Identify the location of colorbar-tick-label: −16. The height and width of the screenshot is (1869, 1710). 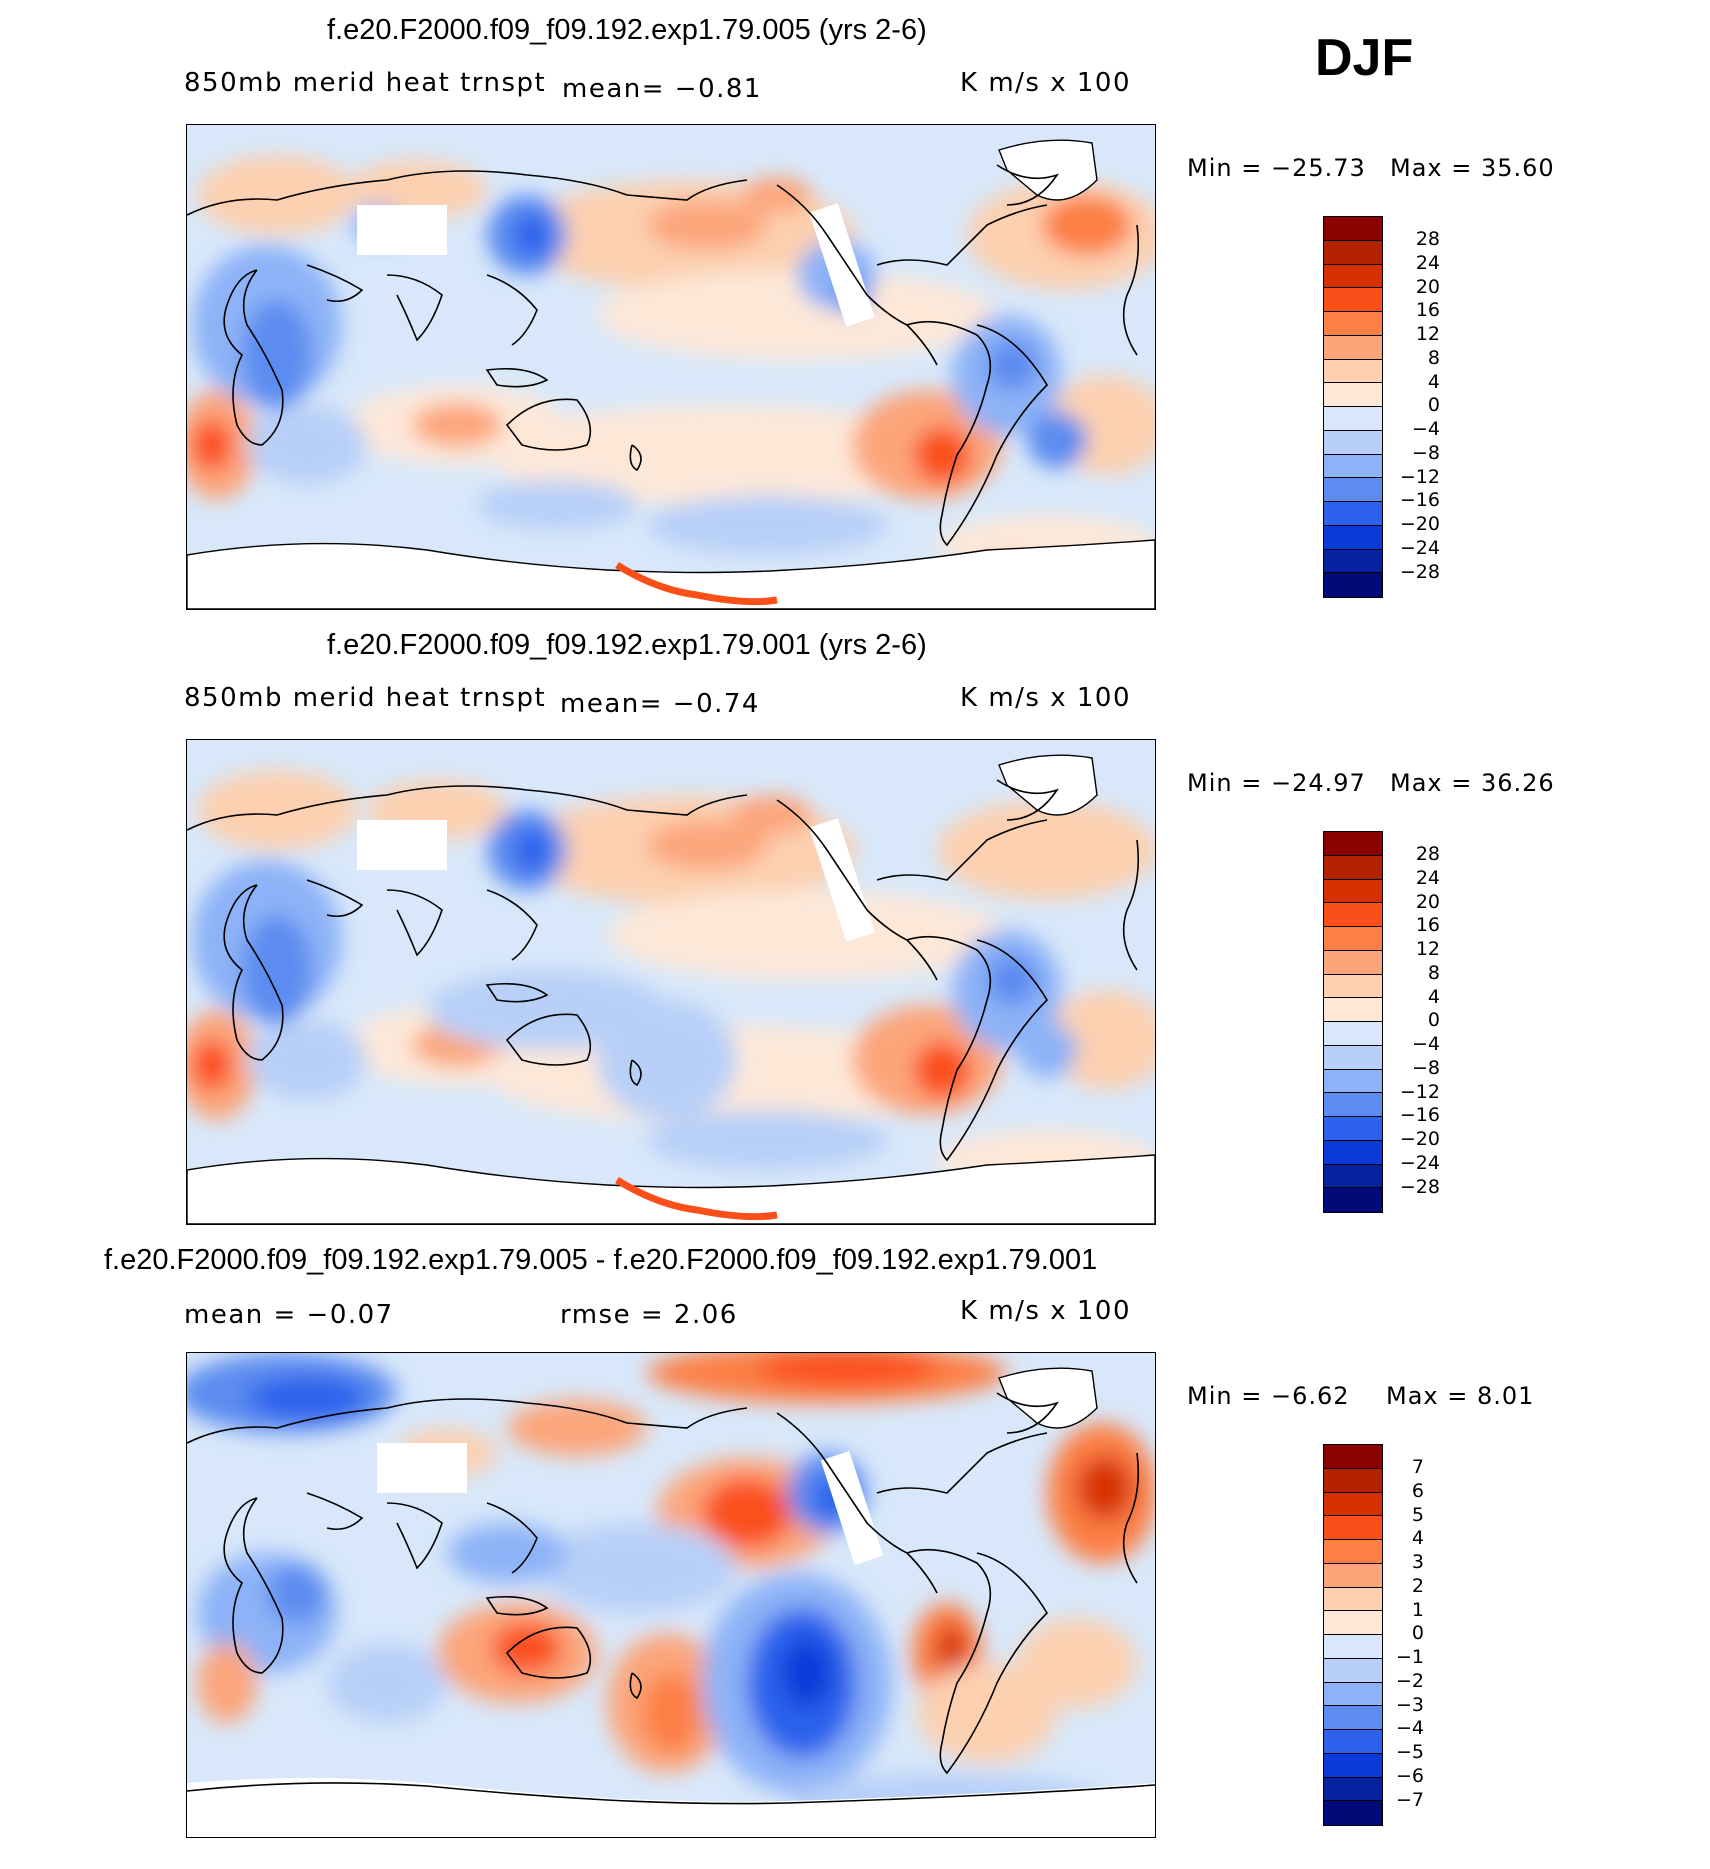
(1419, 500).